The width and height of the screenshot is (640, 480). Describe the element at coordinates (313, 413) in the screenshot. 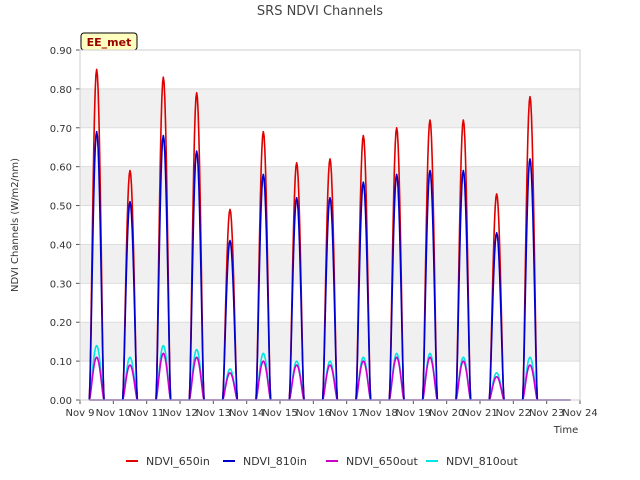

I see `x-tick-label: Nov 16` at that location.